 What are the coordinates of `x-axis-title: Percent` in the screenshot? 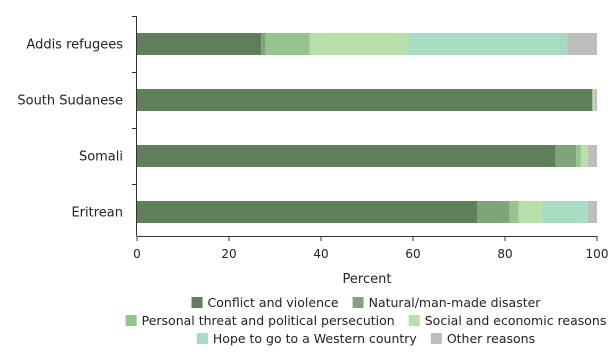 It's located at (367, 279).